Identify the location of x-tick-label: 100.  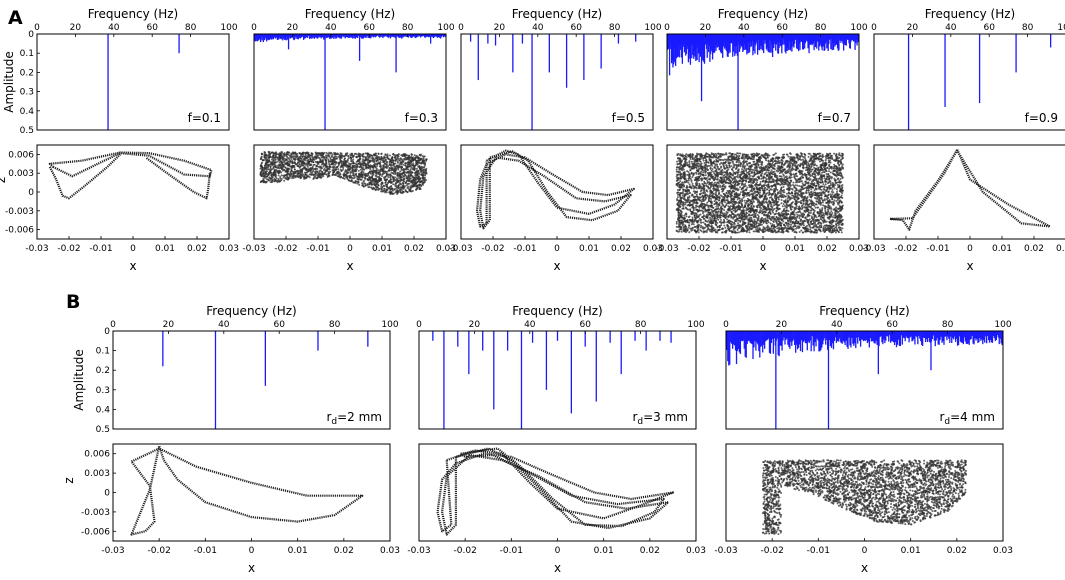
(445, 28).